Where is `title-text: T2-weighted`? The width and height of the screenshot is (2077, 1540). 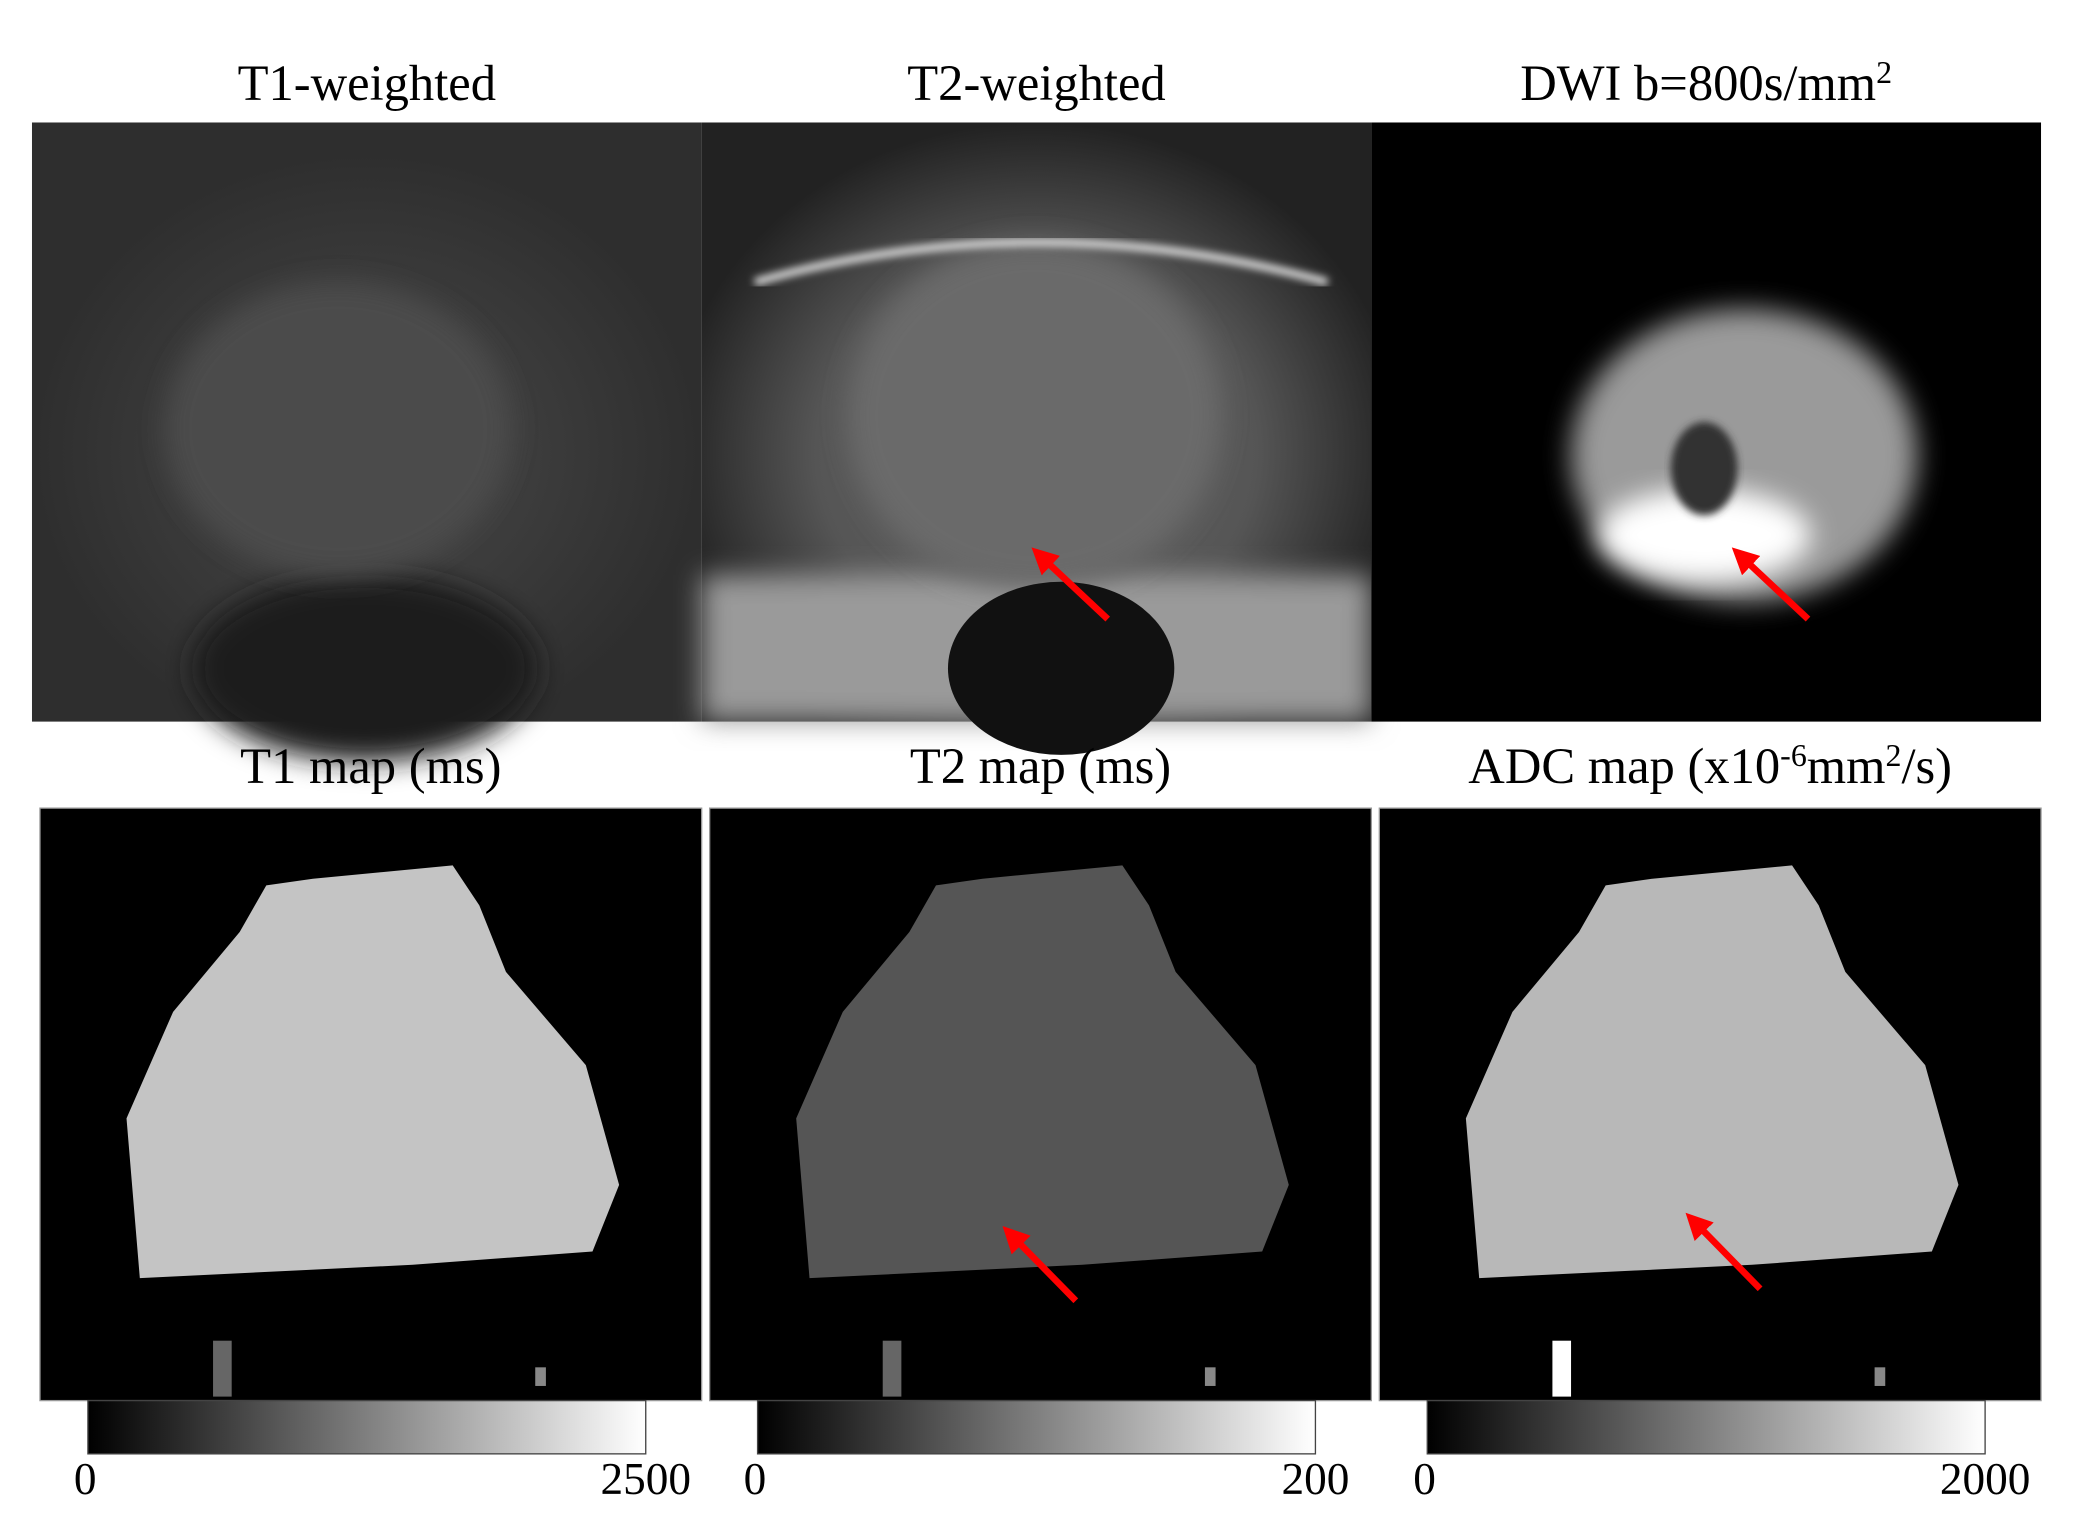
title-text: T2-weighted is located at coordinates (1036, 83).